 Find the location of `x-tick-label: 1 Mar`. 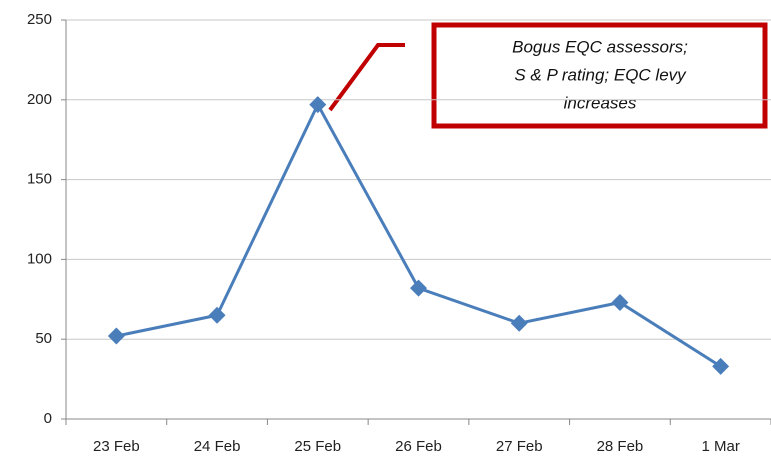

x-tick-label: 1 Mar is located at coordinates (720, 446).